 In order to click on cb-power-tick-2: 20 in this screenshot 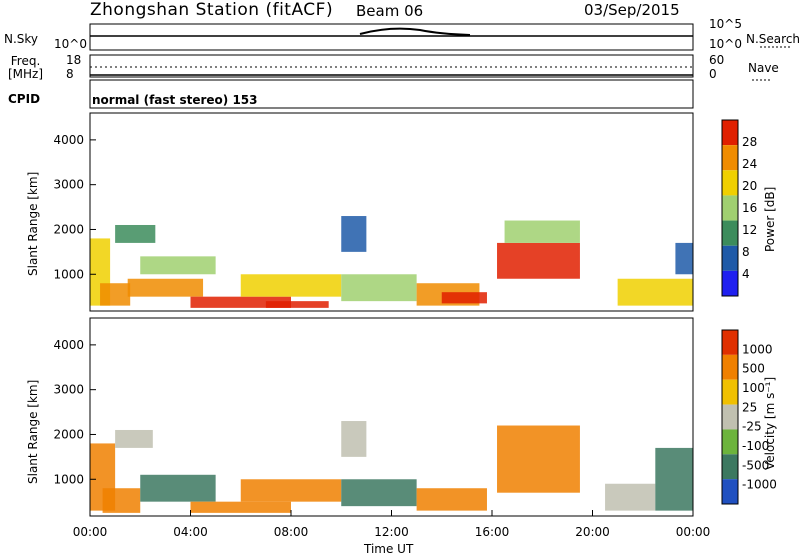, I will do `click(749, 186)`.